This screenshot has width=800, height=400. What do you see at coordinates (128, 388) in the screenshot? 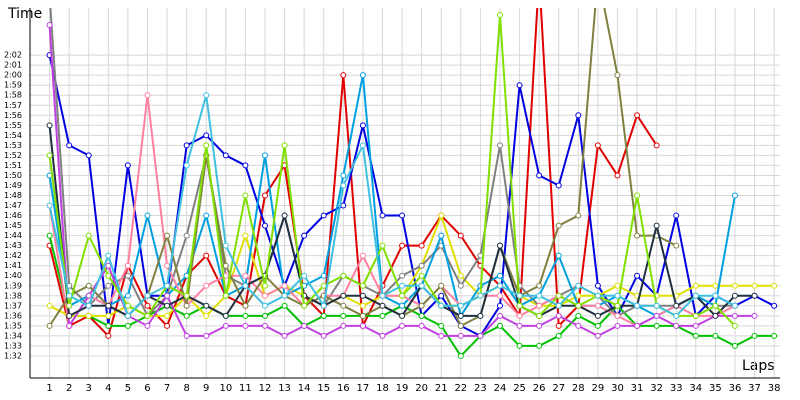
I see `x-tick-label: 5` at bounding box center [128, 388].